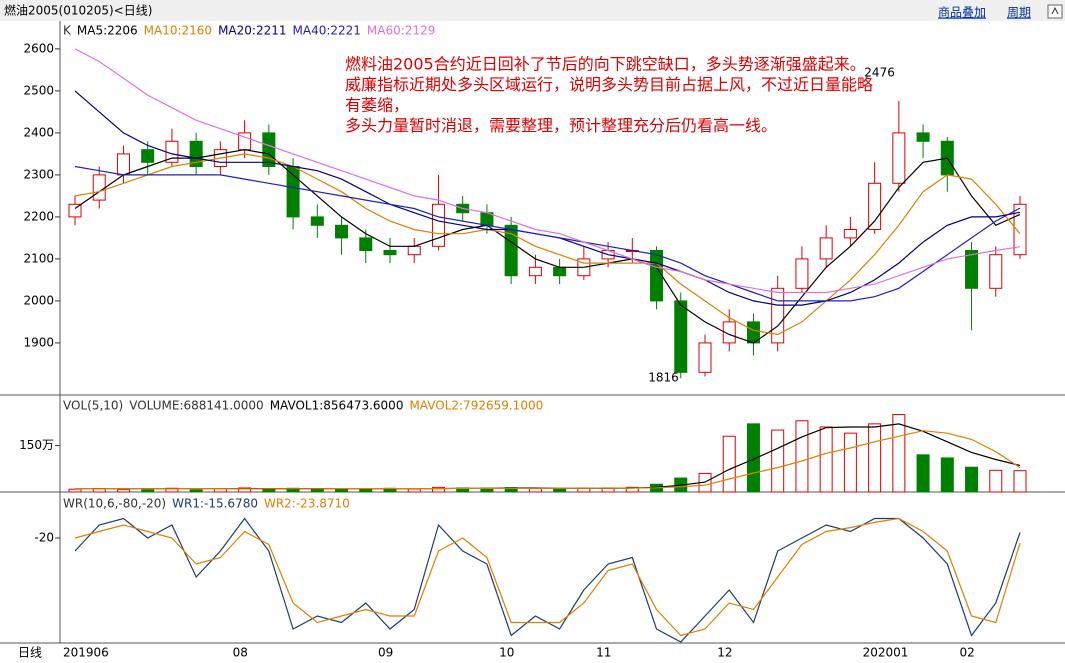  Describe the element at coordinates (307, 504) in the screenshot. I see `legend-entry: WR2:-23.8710` at that location.